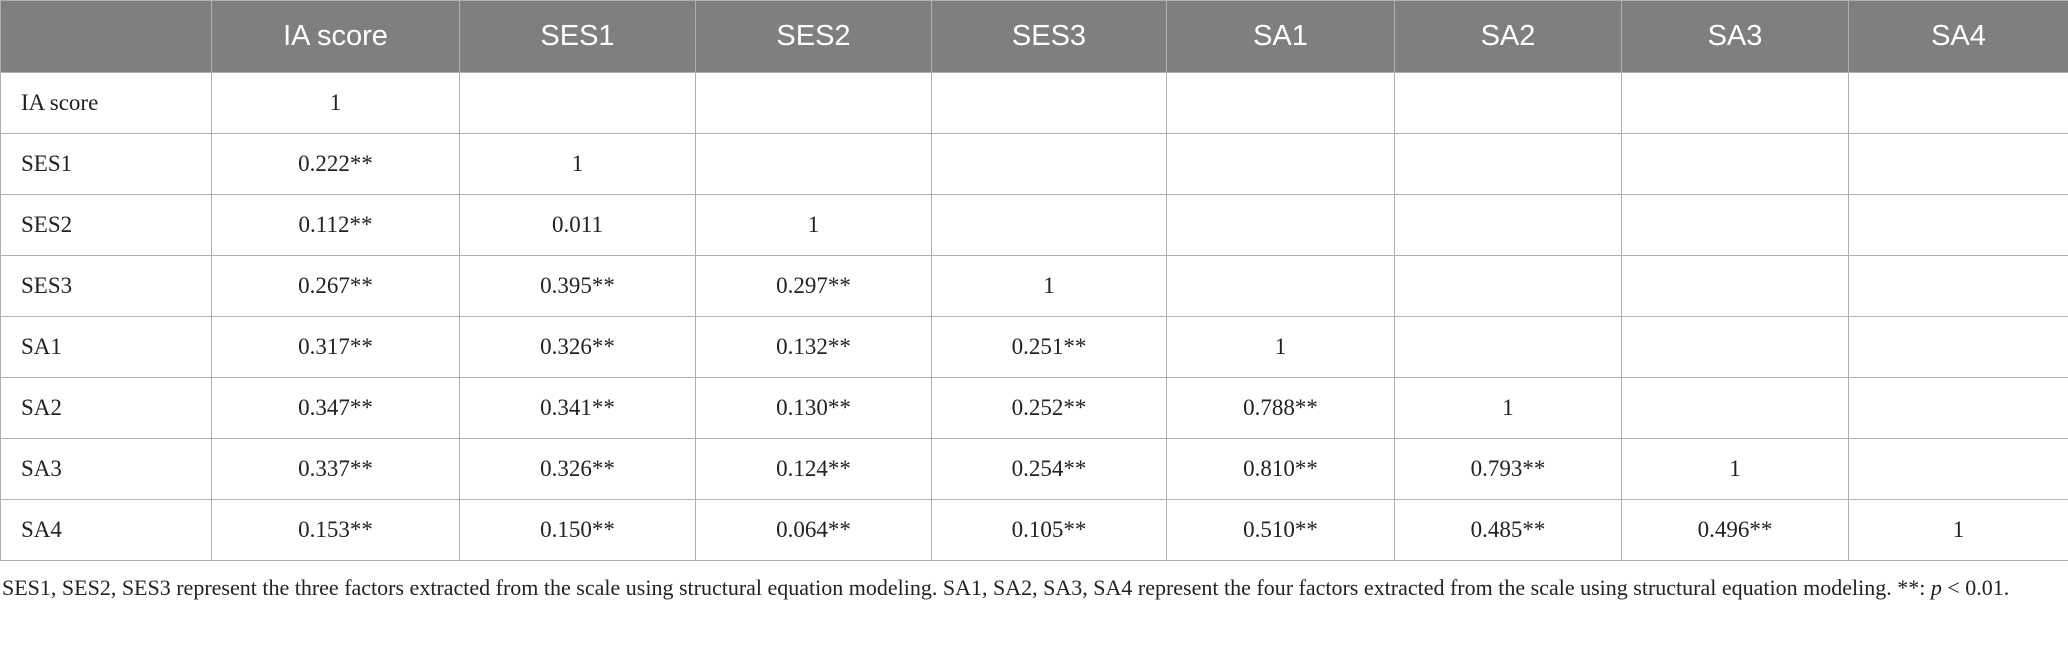 The width and height of the screenshot is (2068, 660). Describe the element at coordinates (813, 469) in the screenshot. I see `table-cell: 0.124**` at that location.